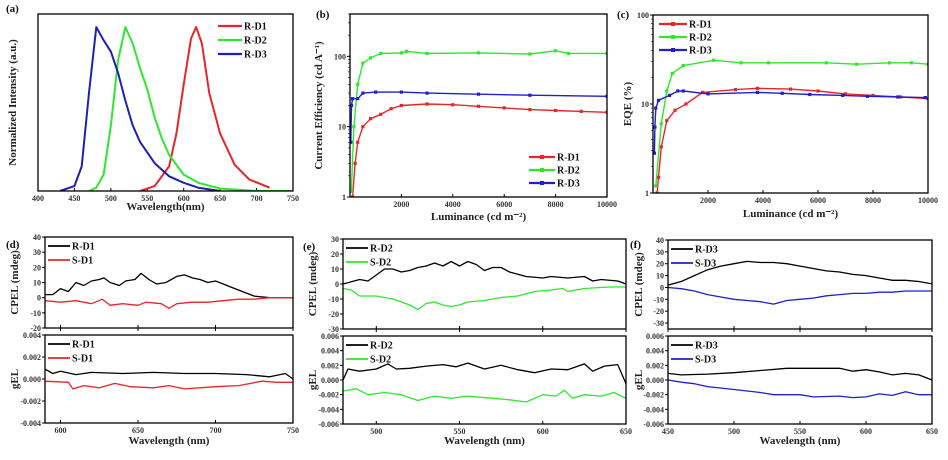  What do you see at coordinates (13, 102) in the screenshot?
I see `y-axis-label: Normalized Intensity (a.u.)` at bounding box center [13, 102].